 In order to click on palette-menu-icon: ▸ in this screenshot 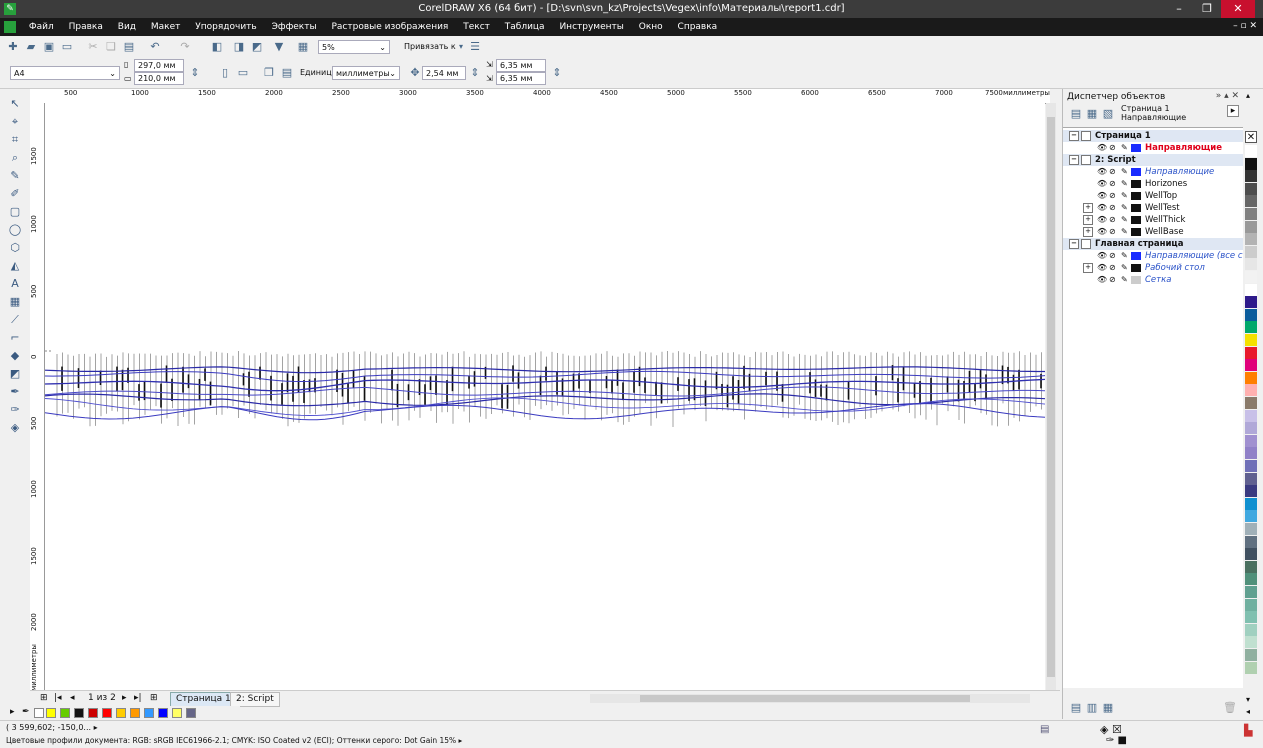, I will do `click(12, 712)`.